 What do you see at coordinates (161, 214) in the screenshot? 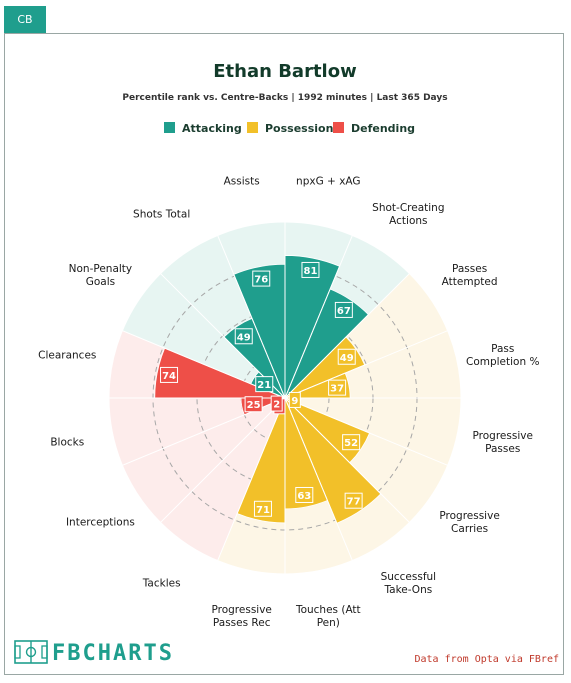
I see `category-label: Shots Total` at bounding box center [161, 214].